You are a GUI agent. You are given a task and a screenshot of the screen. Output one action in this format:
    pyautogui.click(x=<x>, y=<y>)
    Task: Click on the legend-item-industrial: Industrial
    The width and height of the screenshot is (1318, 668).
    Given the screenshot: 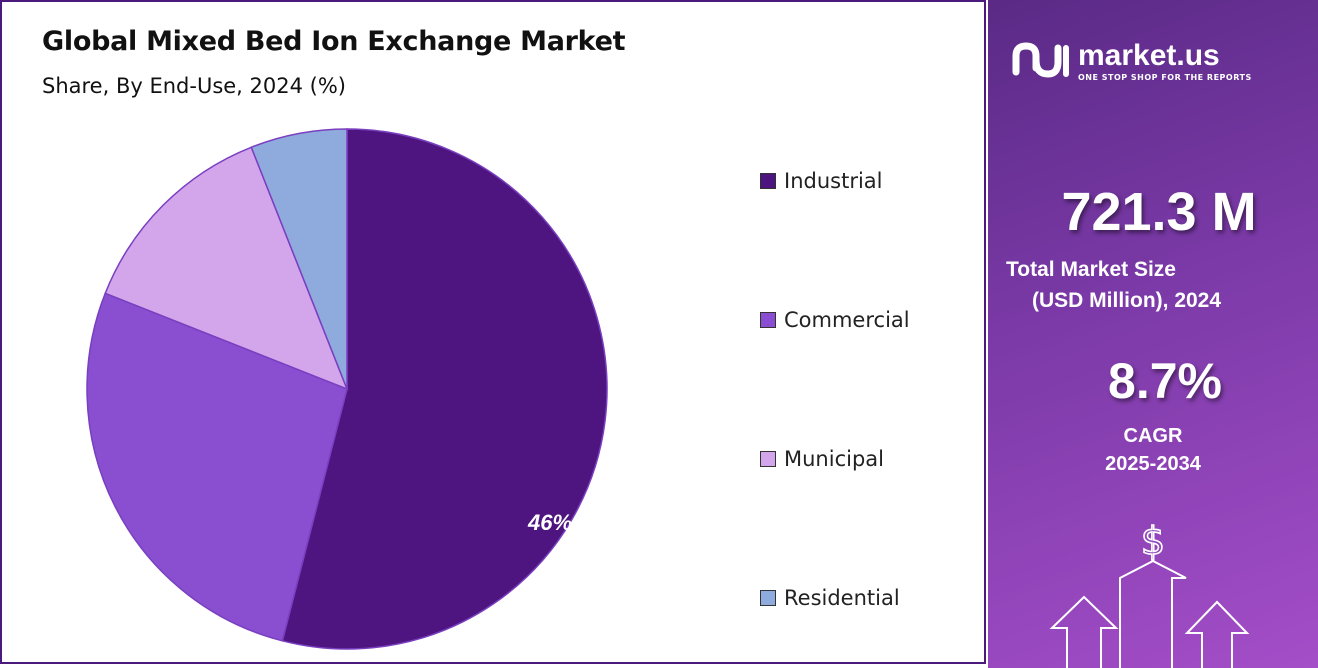 What is the action you would take?
    pyautogui.click(x=821, y=181)
    